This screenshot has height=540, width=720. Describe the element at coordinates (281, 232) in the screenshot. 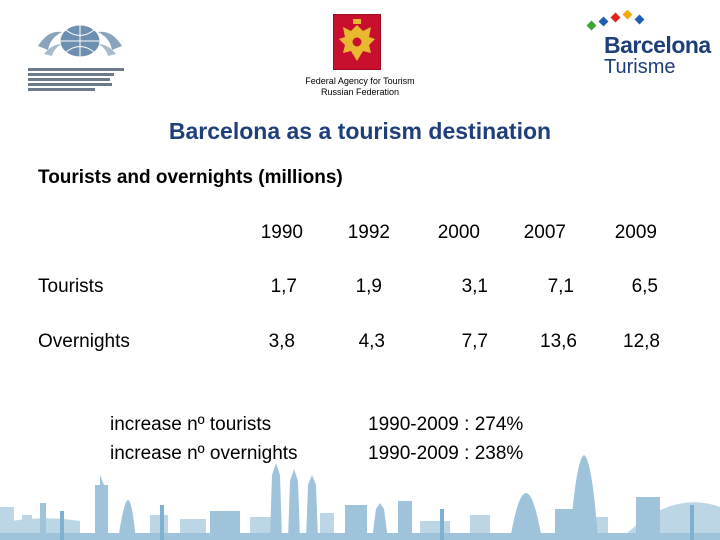

I see `year-header: 1990` at that location.